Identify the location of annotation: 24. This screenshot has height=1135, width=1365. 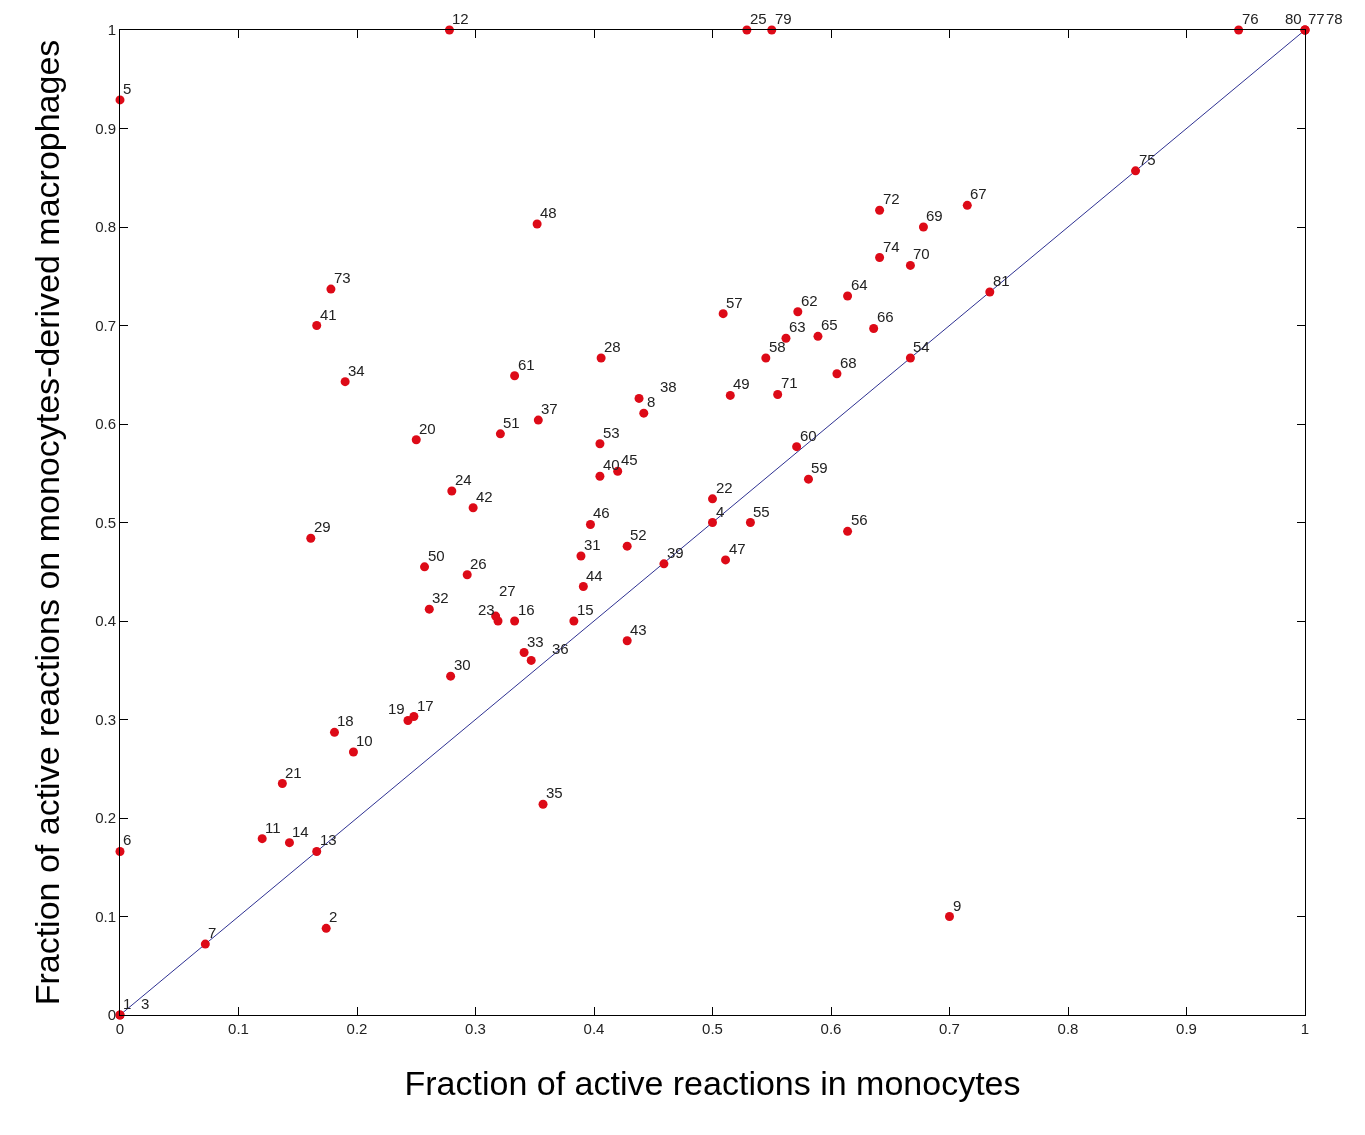
(463, 479).